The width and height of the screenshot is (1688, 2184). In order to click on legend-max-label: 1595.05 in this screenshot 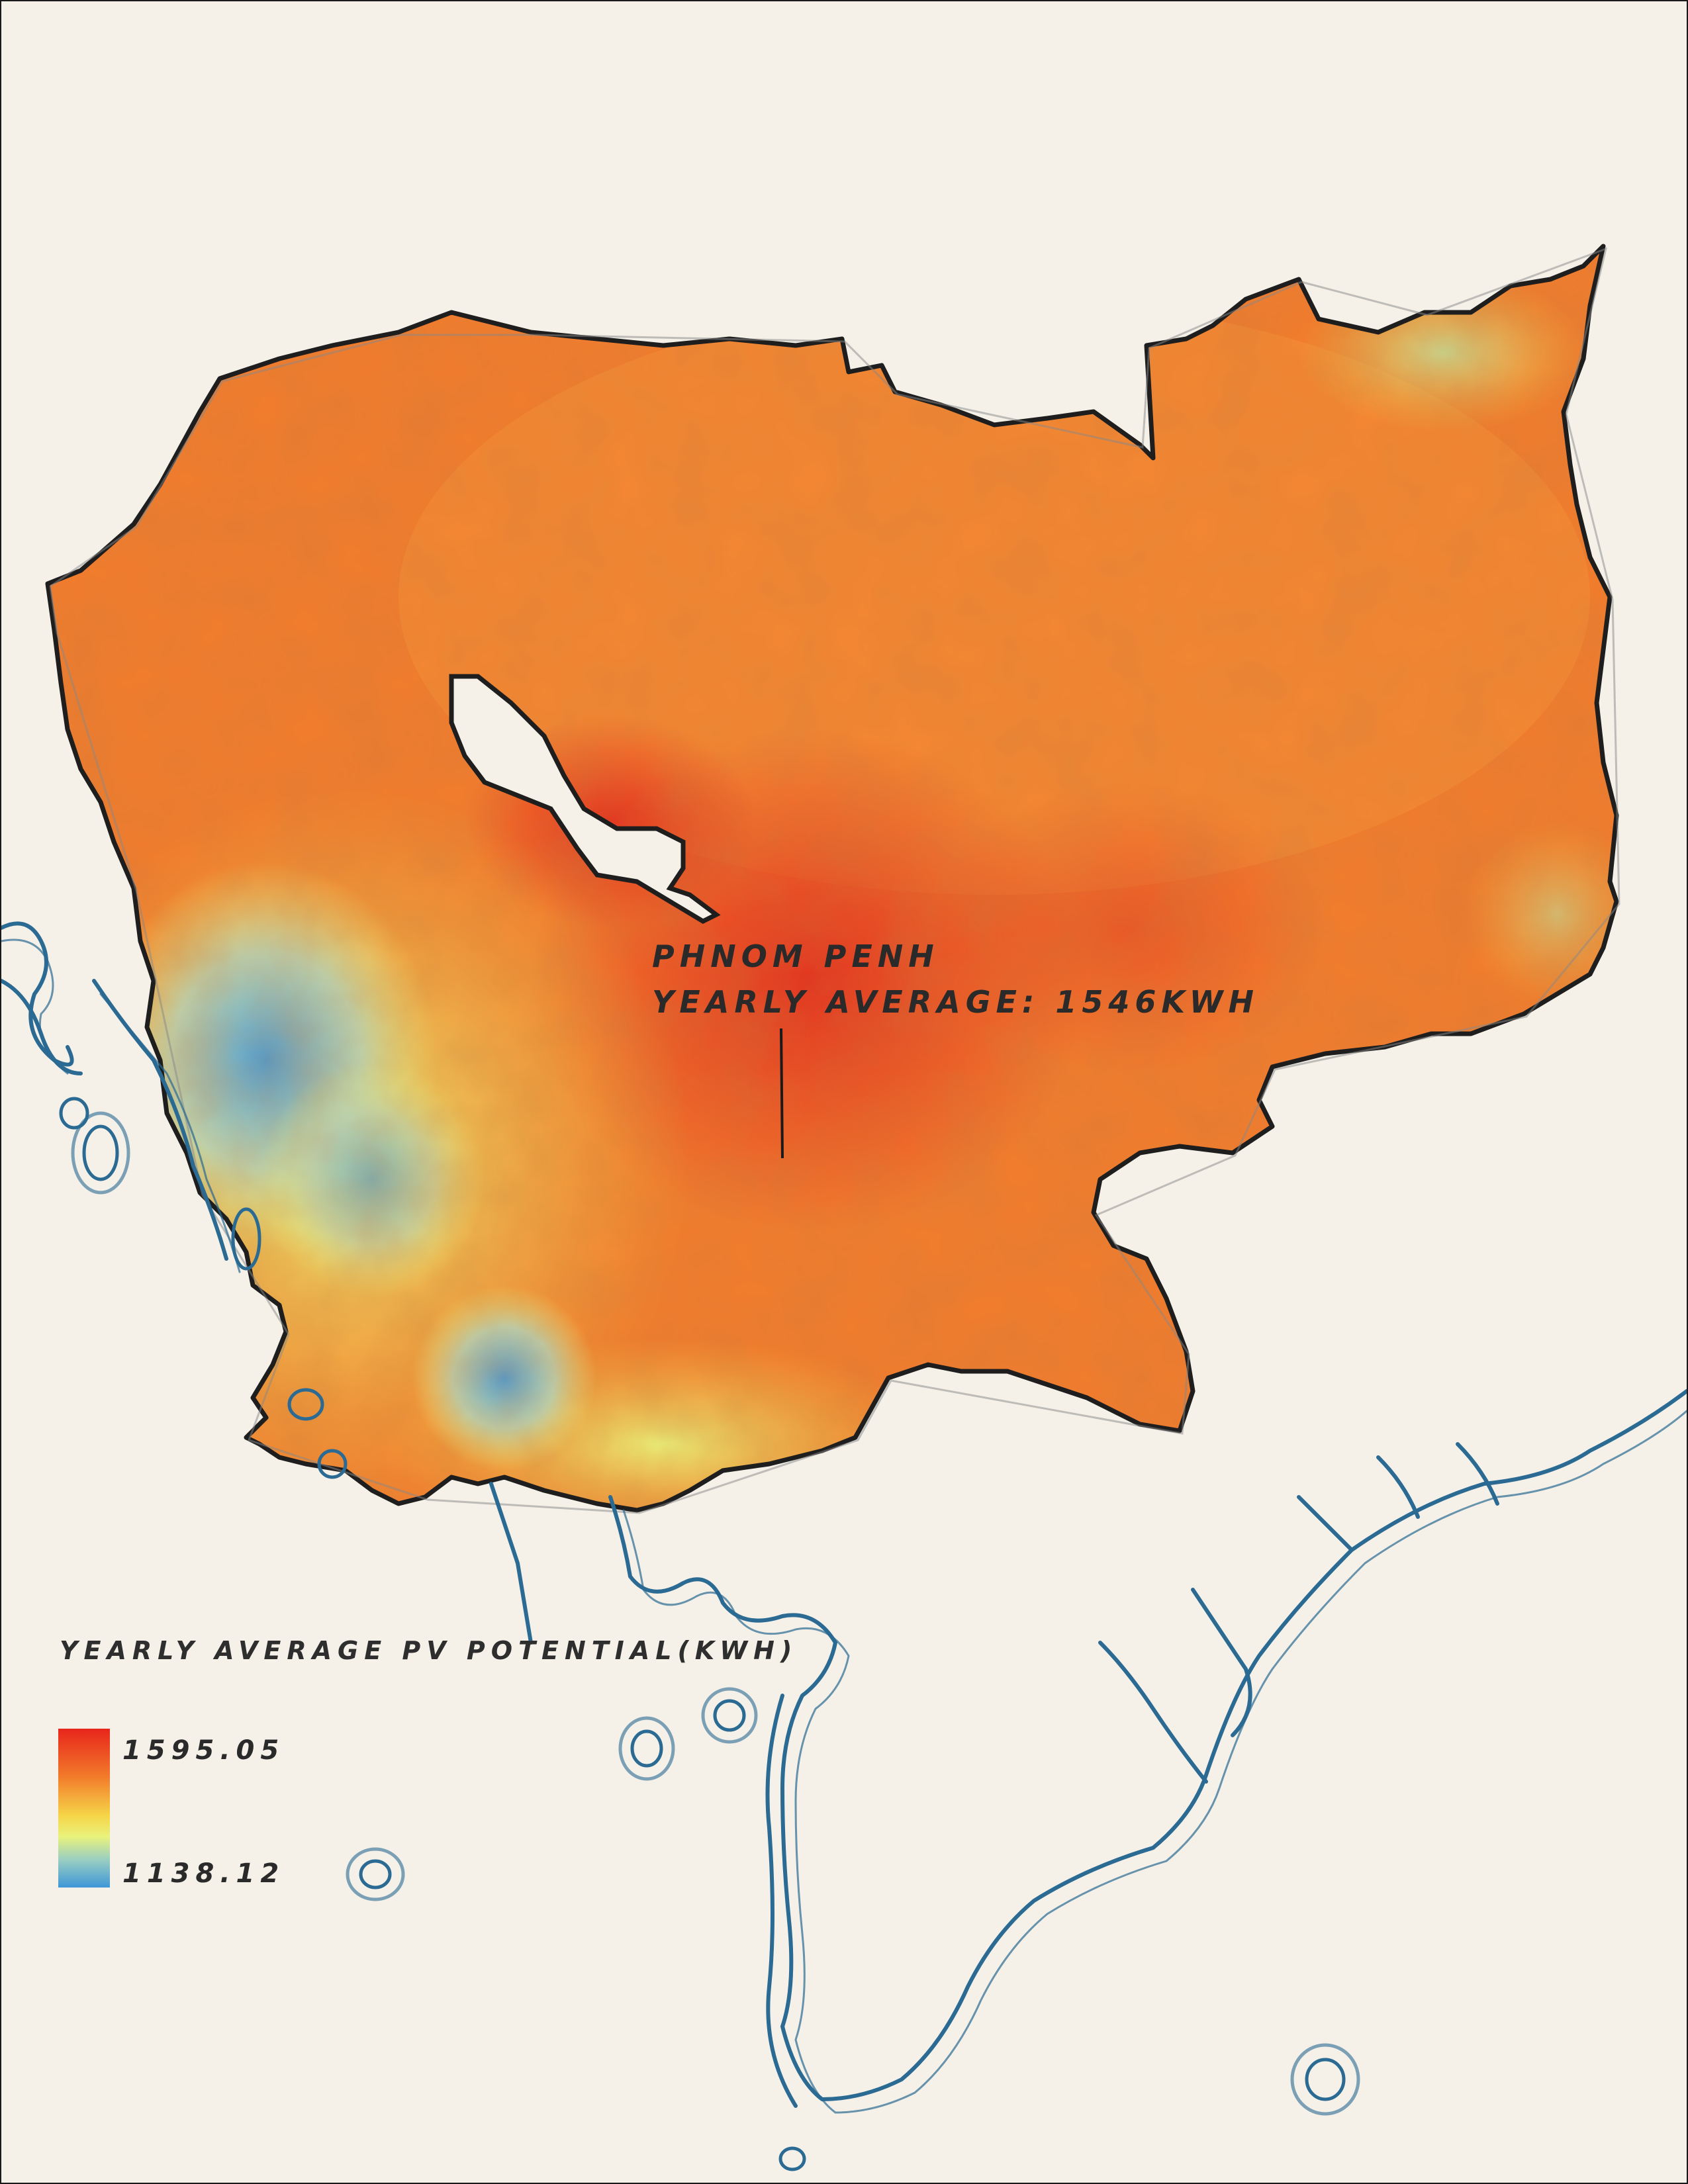, I will do `click(203, 1750)`.